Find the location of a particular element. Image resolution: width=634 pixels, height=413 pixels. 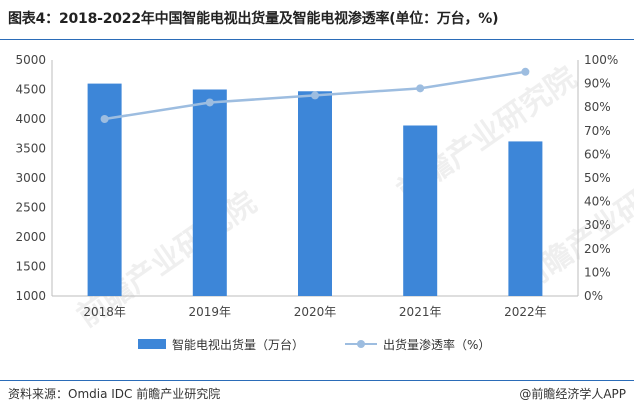

y-right-tick-label: 100% is located at coordinates (601, 60).